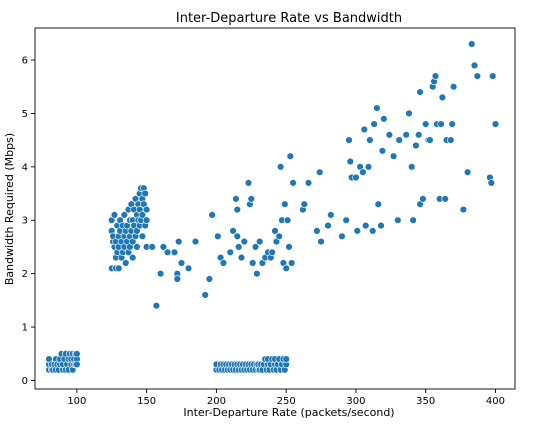 The image size is (551, 424). I want to click on x-tick-label: 400, so click(495, 401).